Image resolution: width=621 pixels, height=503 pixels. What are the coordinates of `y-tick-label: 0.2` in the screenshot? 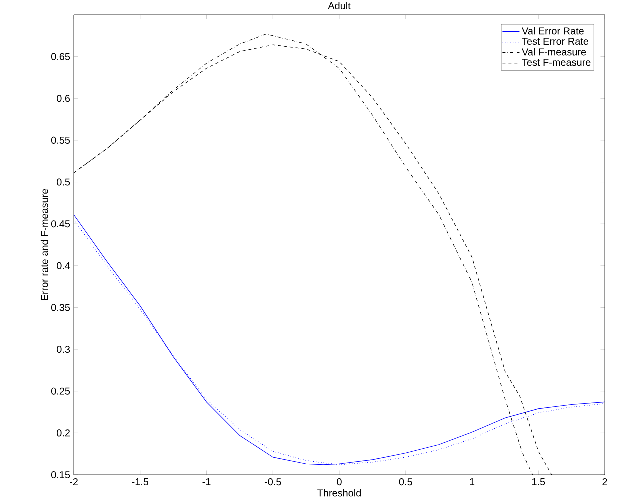 It's located at (63, 433).